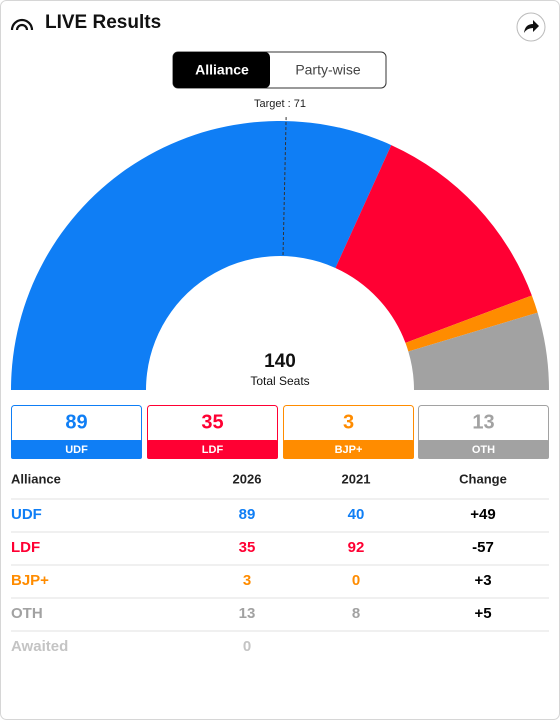 The width and height of the screenshot is (560, 720). What do you see at coordinates (247, 580) in the screenshot?
I see `table-cell: 3` at bounding box center [247, 580].